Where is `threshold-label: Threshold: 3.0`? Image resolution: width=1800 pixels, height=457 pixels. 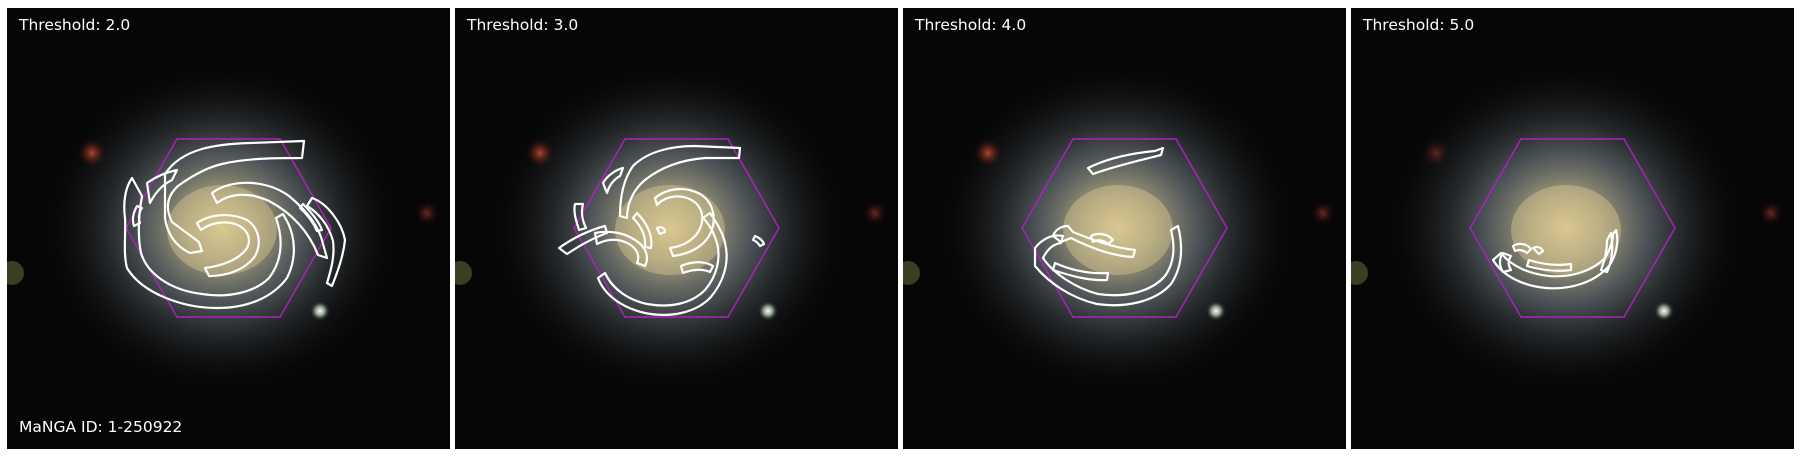 threshold-label: Threshold: 3.0 is located at coordinates (523, 25).